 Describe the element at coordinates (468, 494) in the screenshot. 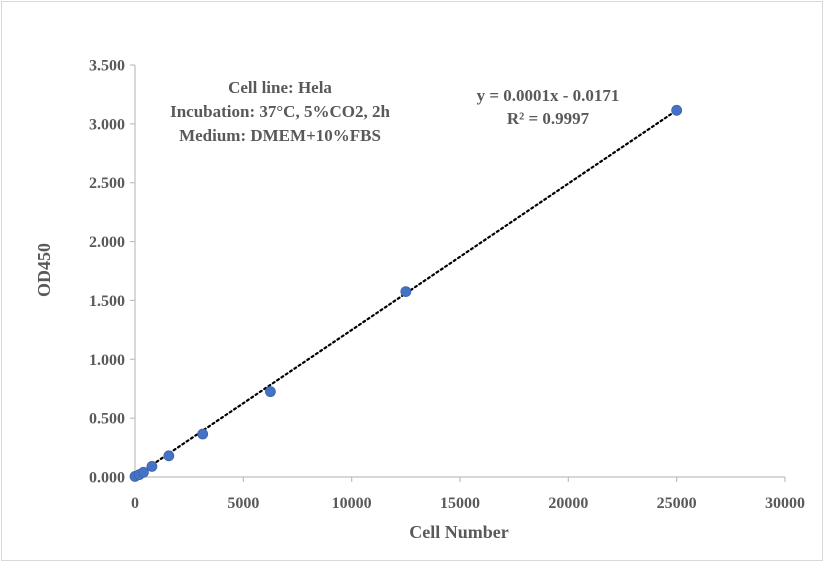

I see `x-axis: 0 5000 10000 15000 20000 25000 30000` at that location.